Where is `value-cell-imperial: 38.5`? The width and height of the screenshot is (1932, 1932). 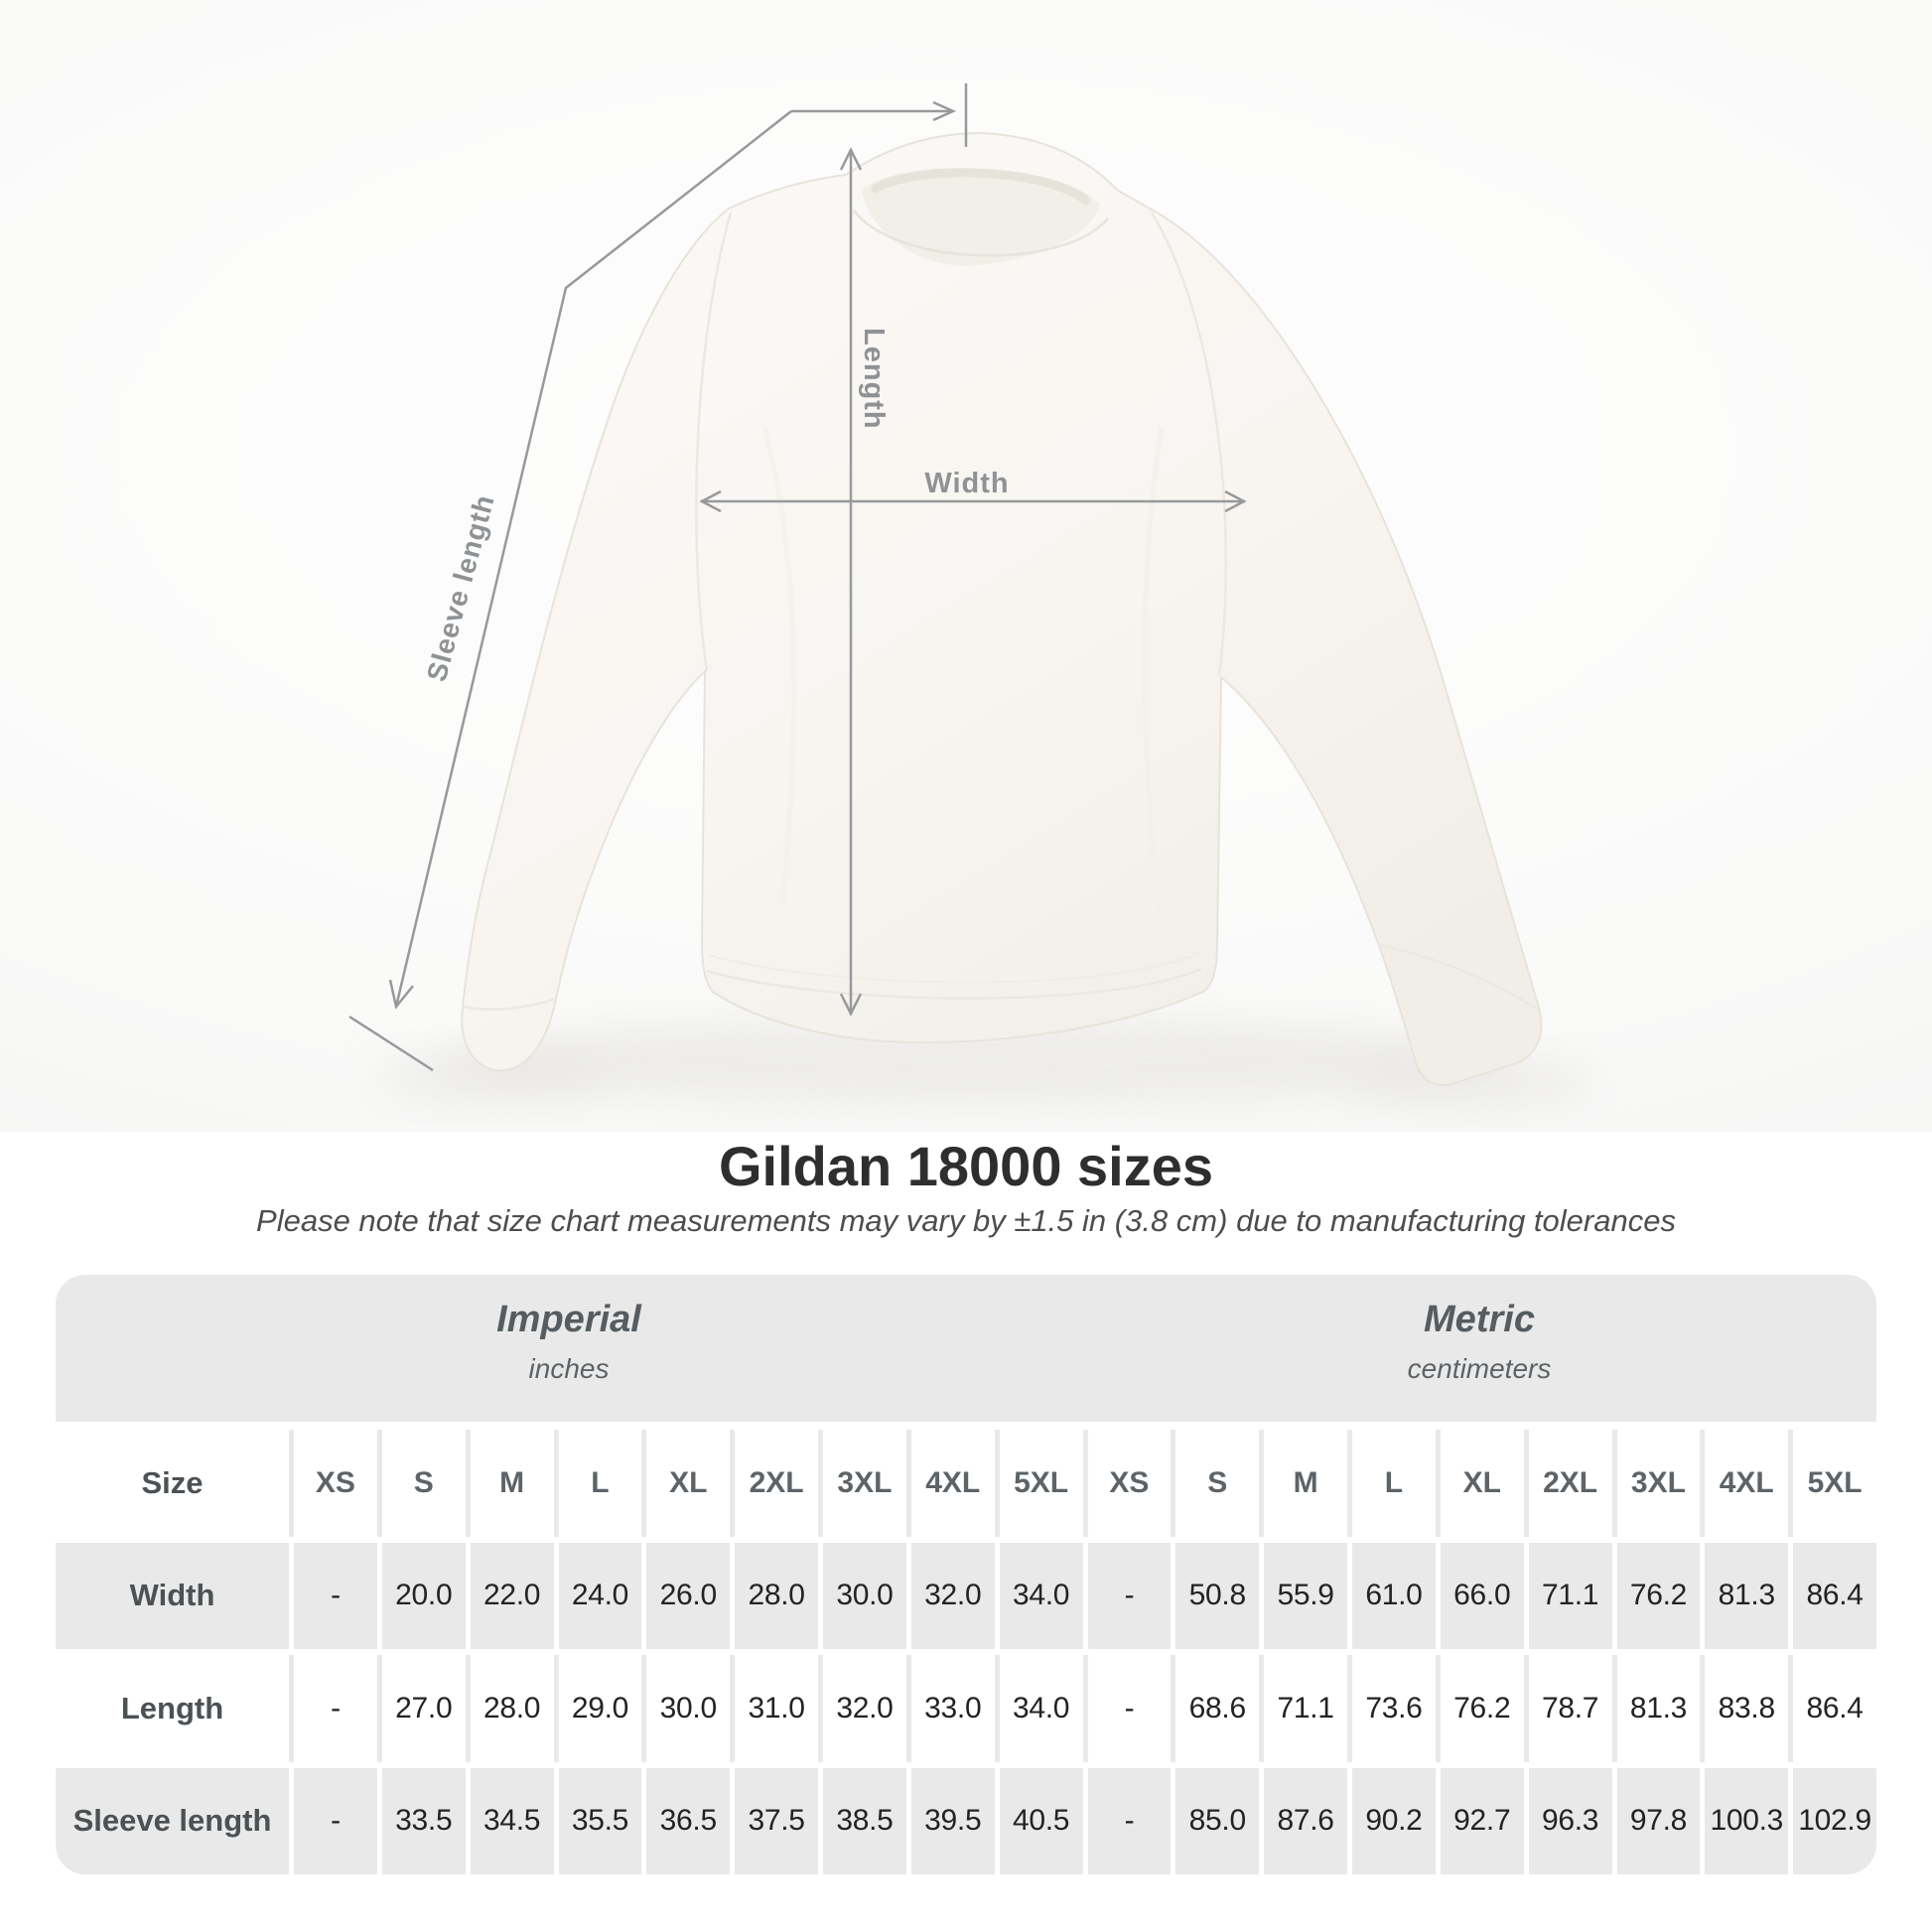 value-cell-imperial: 38.5 is located at coordinates (862, 1820).